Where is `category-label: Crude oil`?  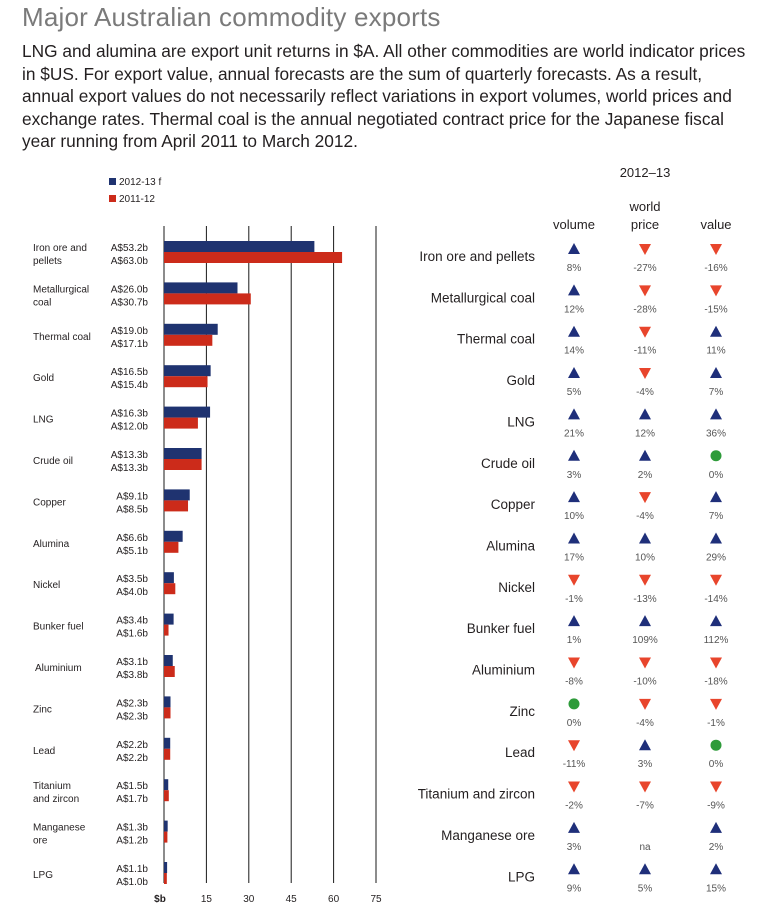 category-label: Crude oil is located at coordinates (53, 461).